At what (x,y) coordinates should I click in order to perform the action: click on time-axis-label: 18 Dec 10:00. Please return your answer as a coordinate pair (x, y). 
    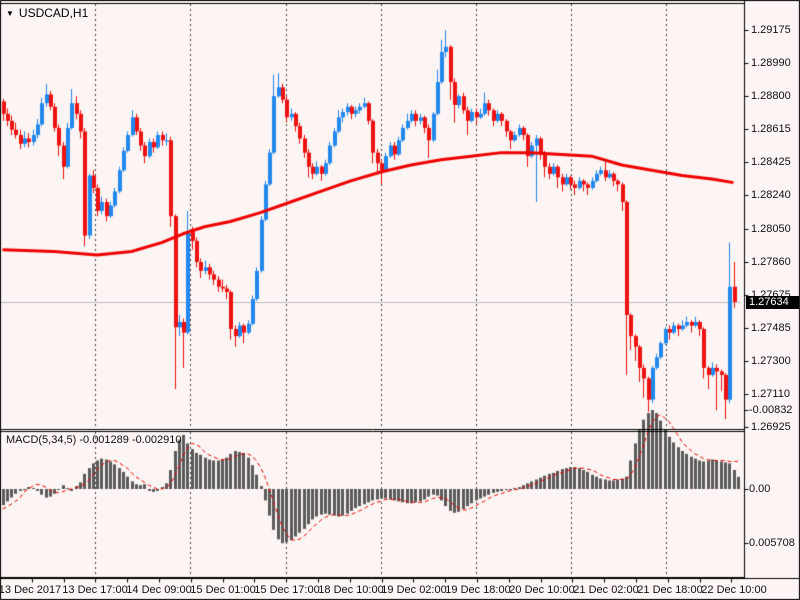
    Looking at the image, I should click on (351, 590).